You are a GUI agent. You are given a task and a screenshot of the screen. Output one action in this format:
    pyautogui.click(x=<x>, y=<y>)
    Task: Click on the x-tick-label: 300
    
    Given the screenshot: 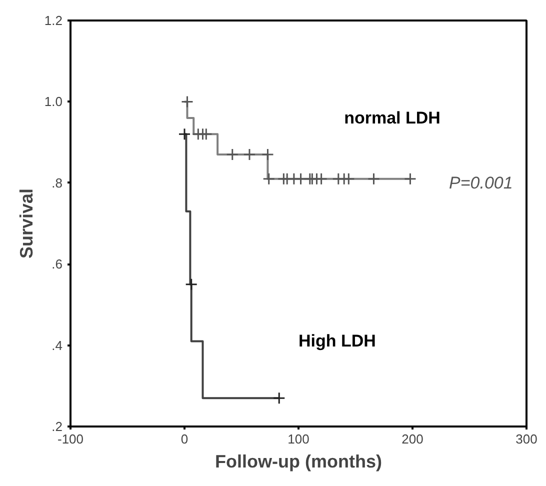 What is the action you would take?
    pyautogui.click(x=527, y=439)
    